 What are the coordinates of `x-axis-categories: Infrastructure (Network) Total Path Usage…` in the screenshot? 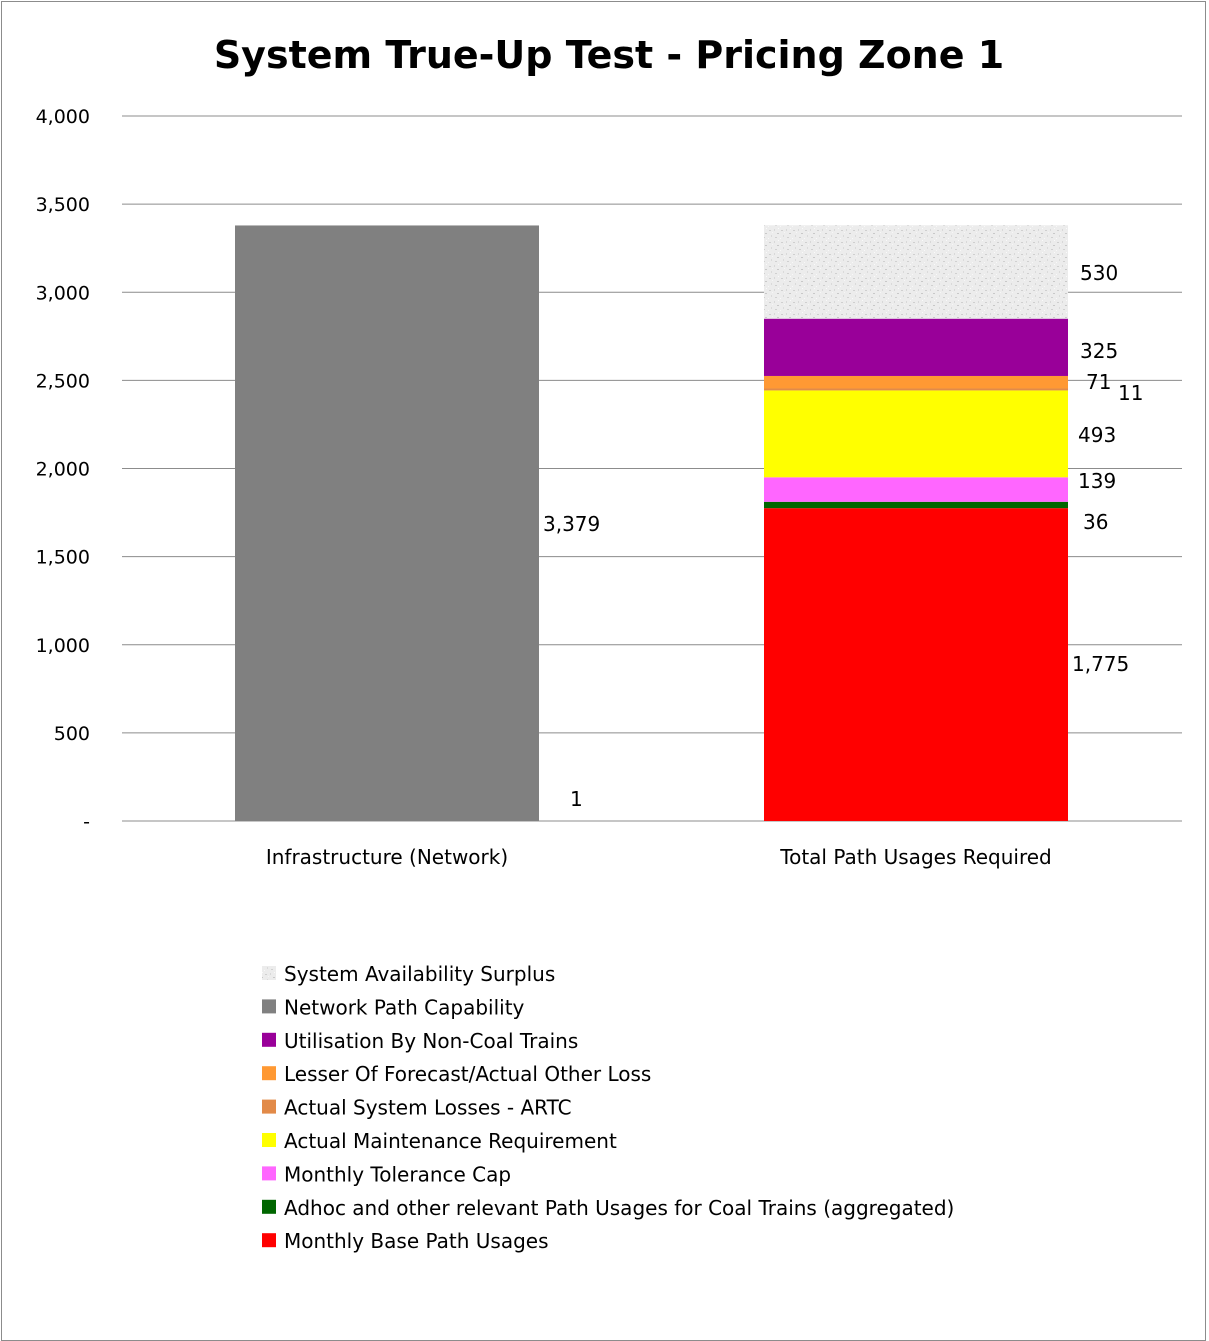 It's located at (659, 857).